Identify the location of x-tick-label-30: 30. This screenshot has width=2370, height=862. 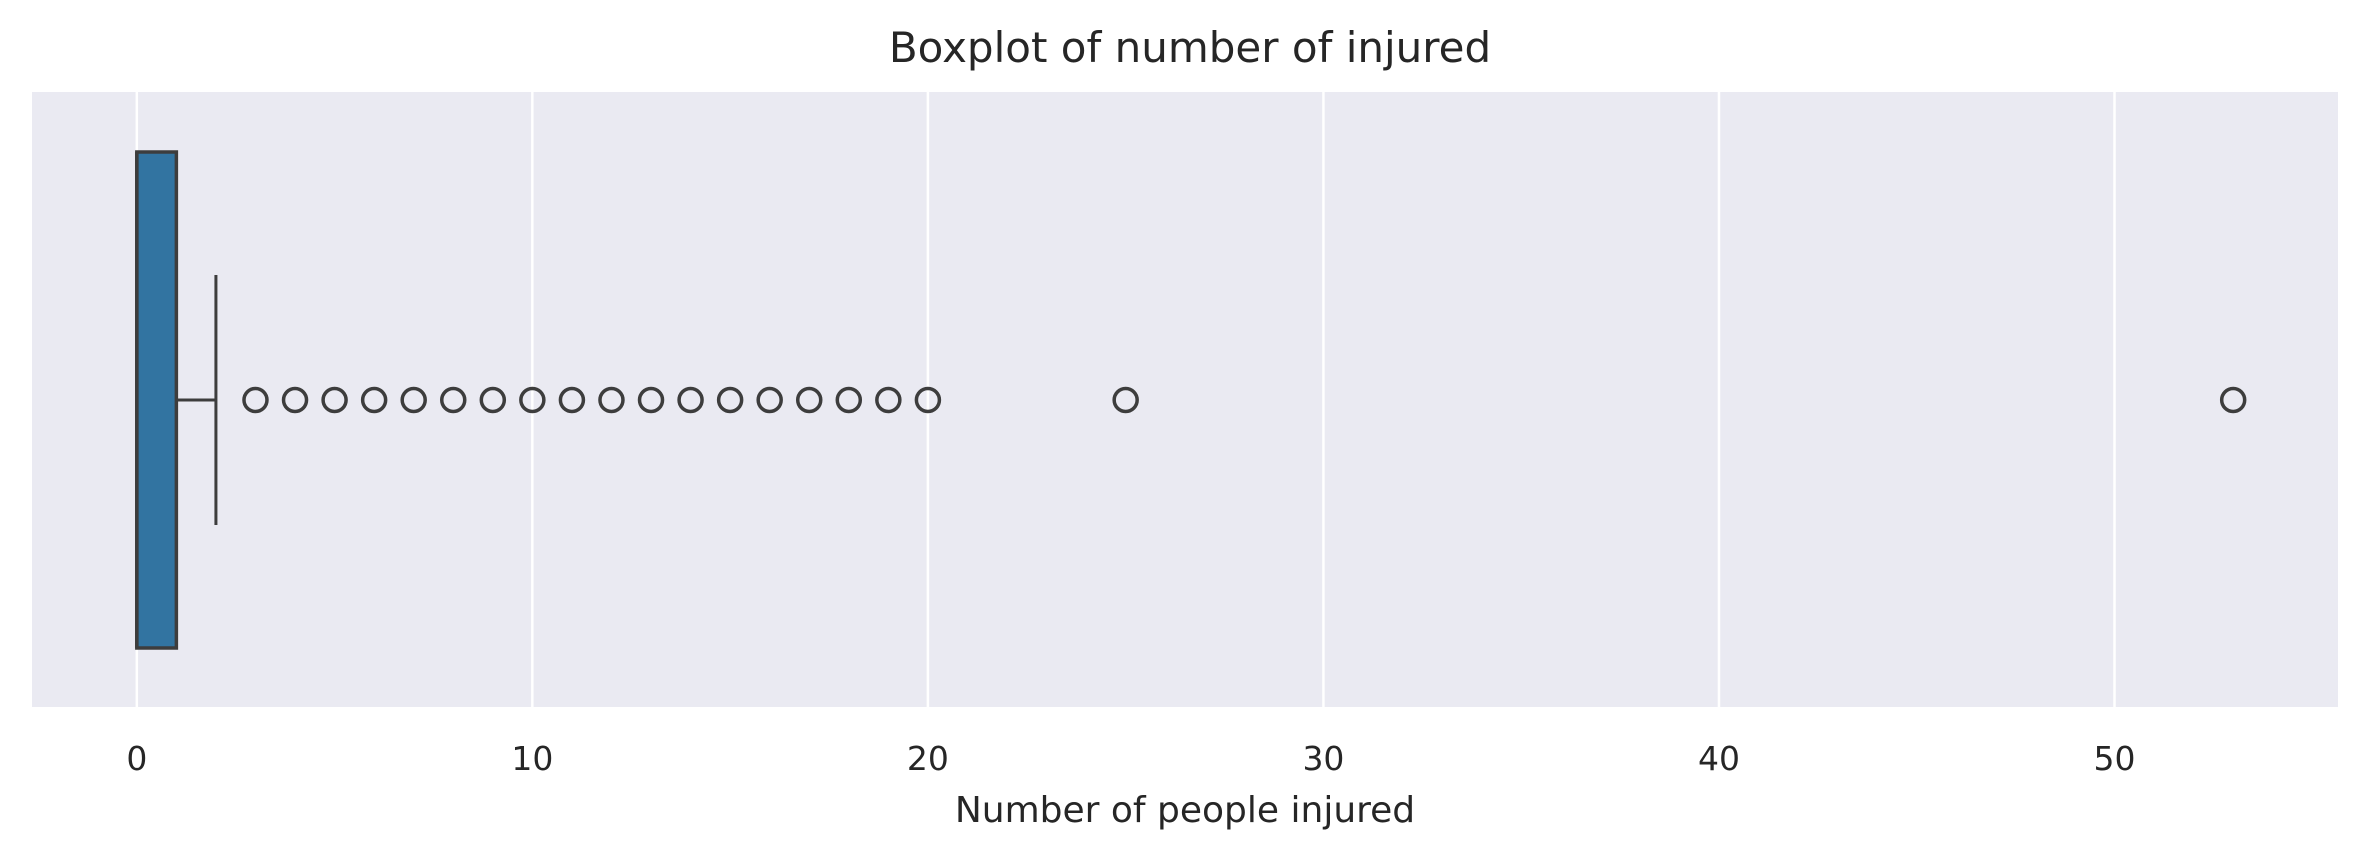
(1323, 758).